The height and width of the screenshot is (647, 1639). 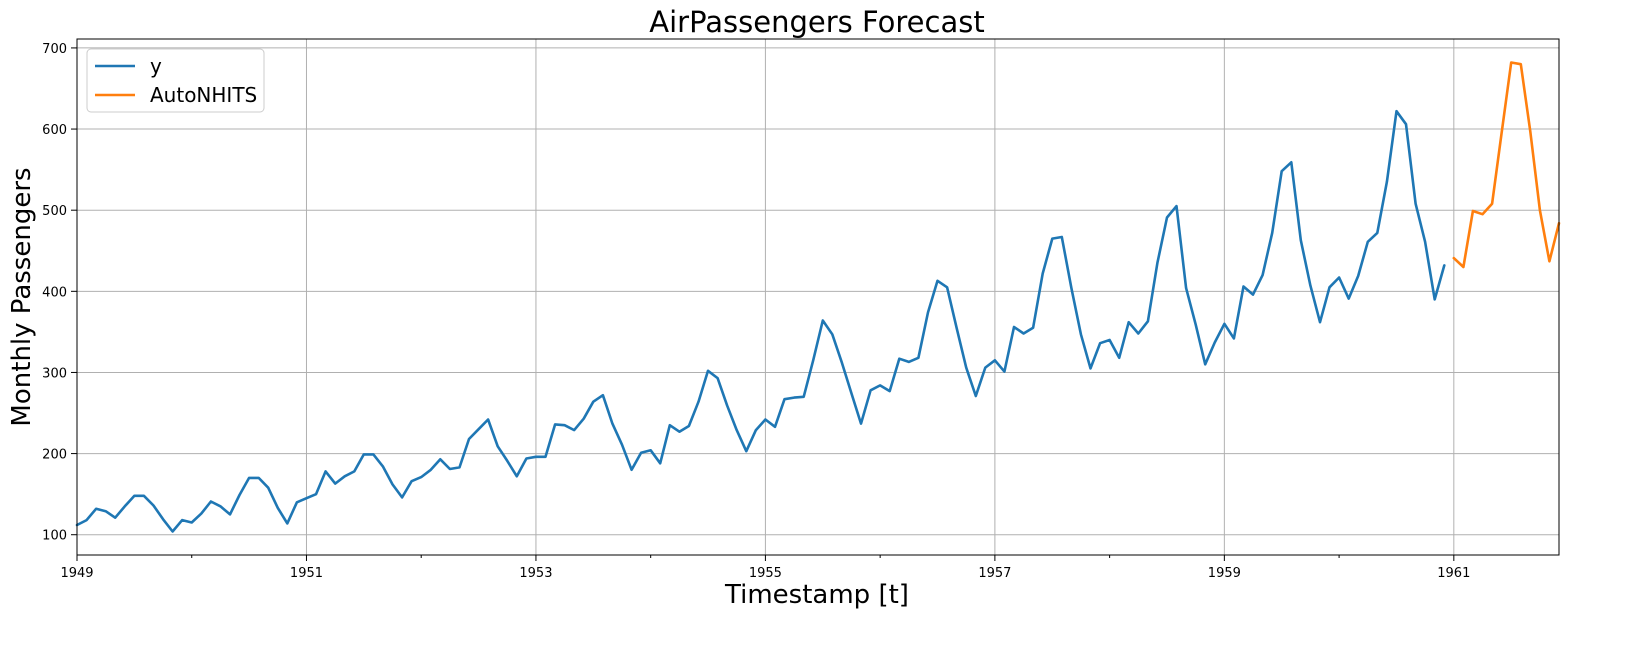 What do you see at coordinates (54, 536) in the screenshot?
I see `y-tick-label: 100` at bounding box center [54, 536].